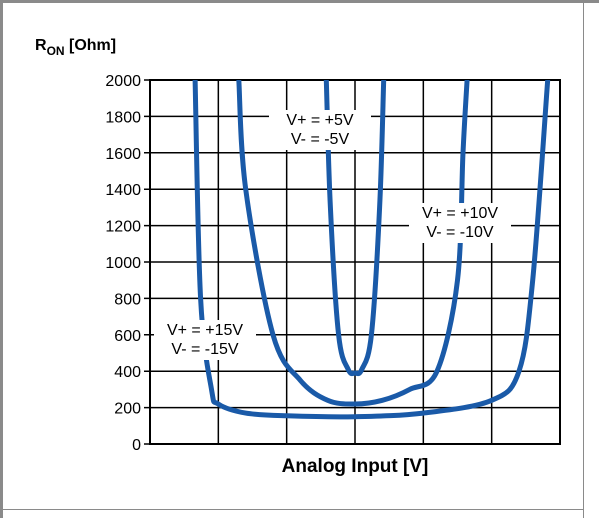  Describe the element at coordinates (355, 466) in the screenshot. I see `x-axis-label: Analog Input [V]` at that location.